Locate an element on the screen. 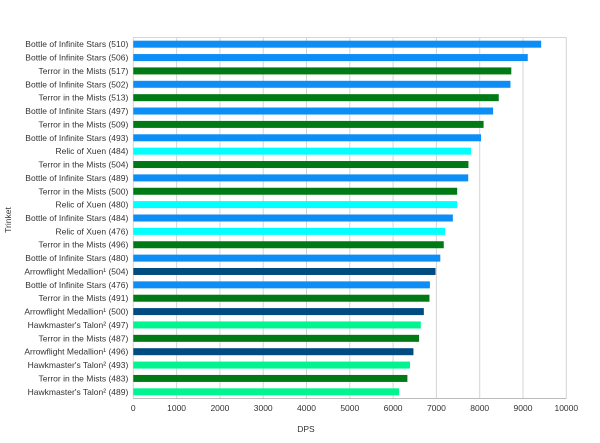  y-tick-label: Terror in the Mists (513) is located at coordinates (84, 98).